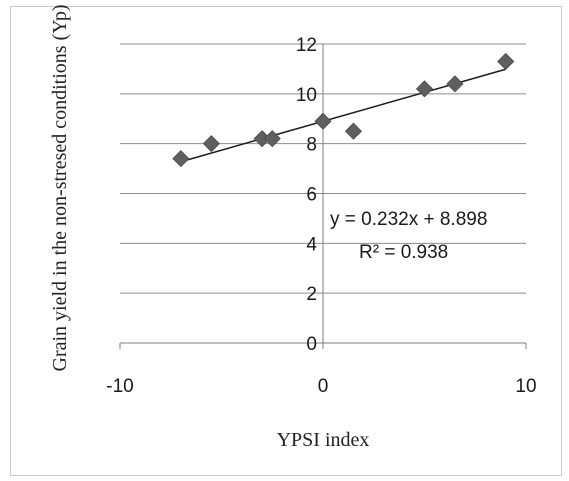 Image resolution: width=569 pixels, height=481 pixels. What do you see at coordinates (525, 386) in the screenshot?
I see `x-tick-label: 10` at bounding box center [525, 386].